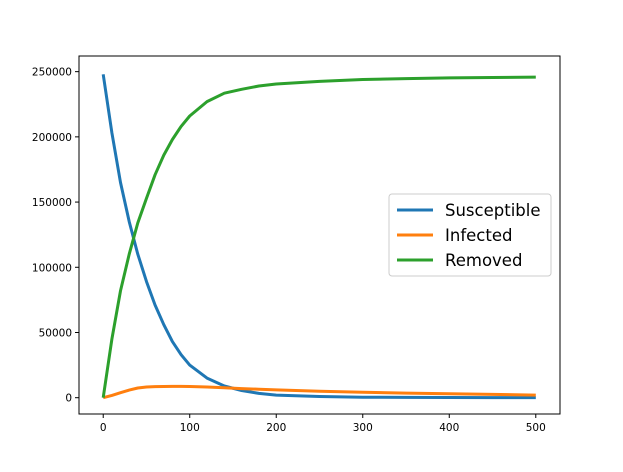 This screenshot has height=472, width=623. I want to click on legend-box, so click(470, 235).